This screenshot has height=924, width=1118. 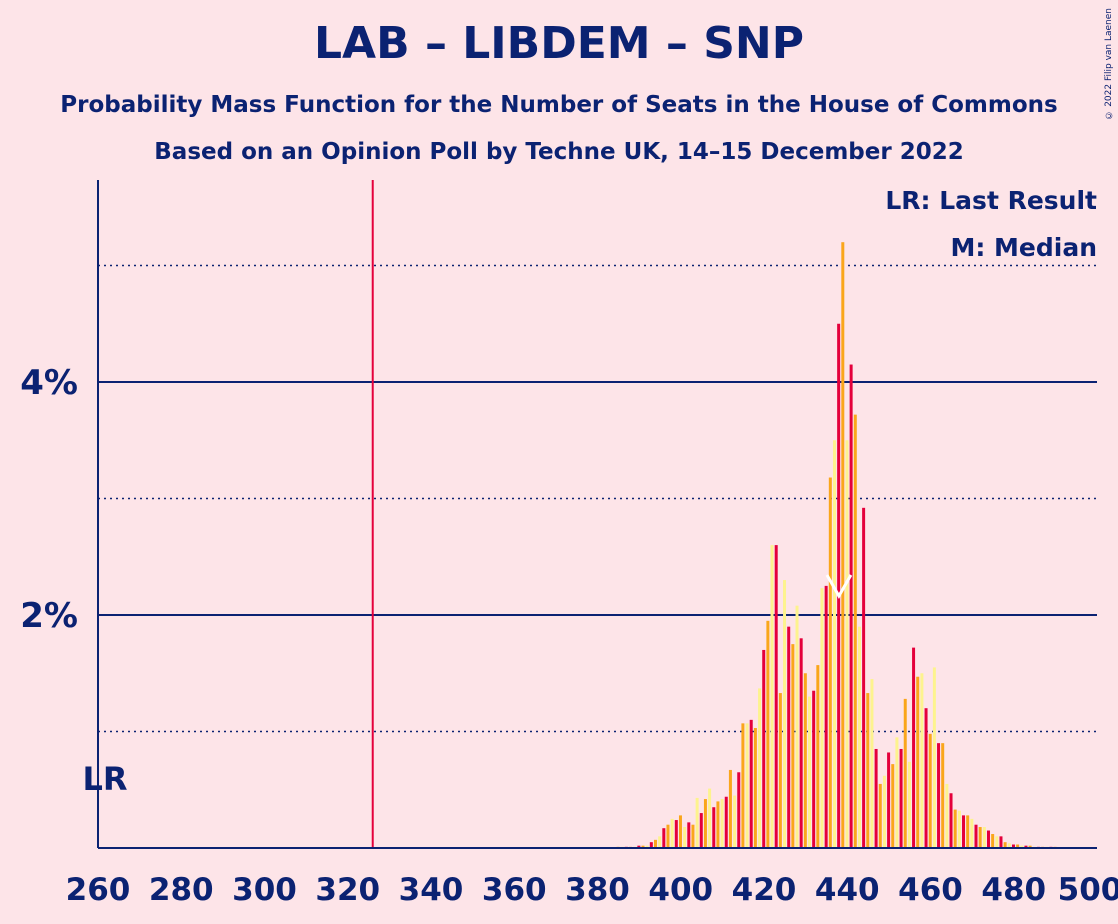 What do you see at coordinates (264, 890) in the screenshot?
I see `x-tick-label: 300` at bounding box center [264, 890].